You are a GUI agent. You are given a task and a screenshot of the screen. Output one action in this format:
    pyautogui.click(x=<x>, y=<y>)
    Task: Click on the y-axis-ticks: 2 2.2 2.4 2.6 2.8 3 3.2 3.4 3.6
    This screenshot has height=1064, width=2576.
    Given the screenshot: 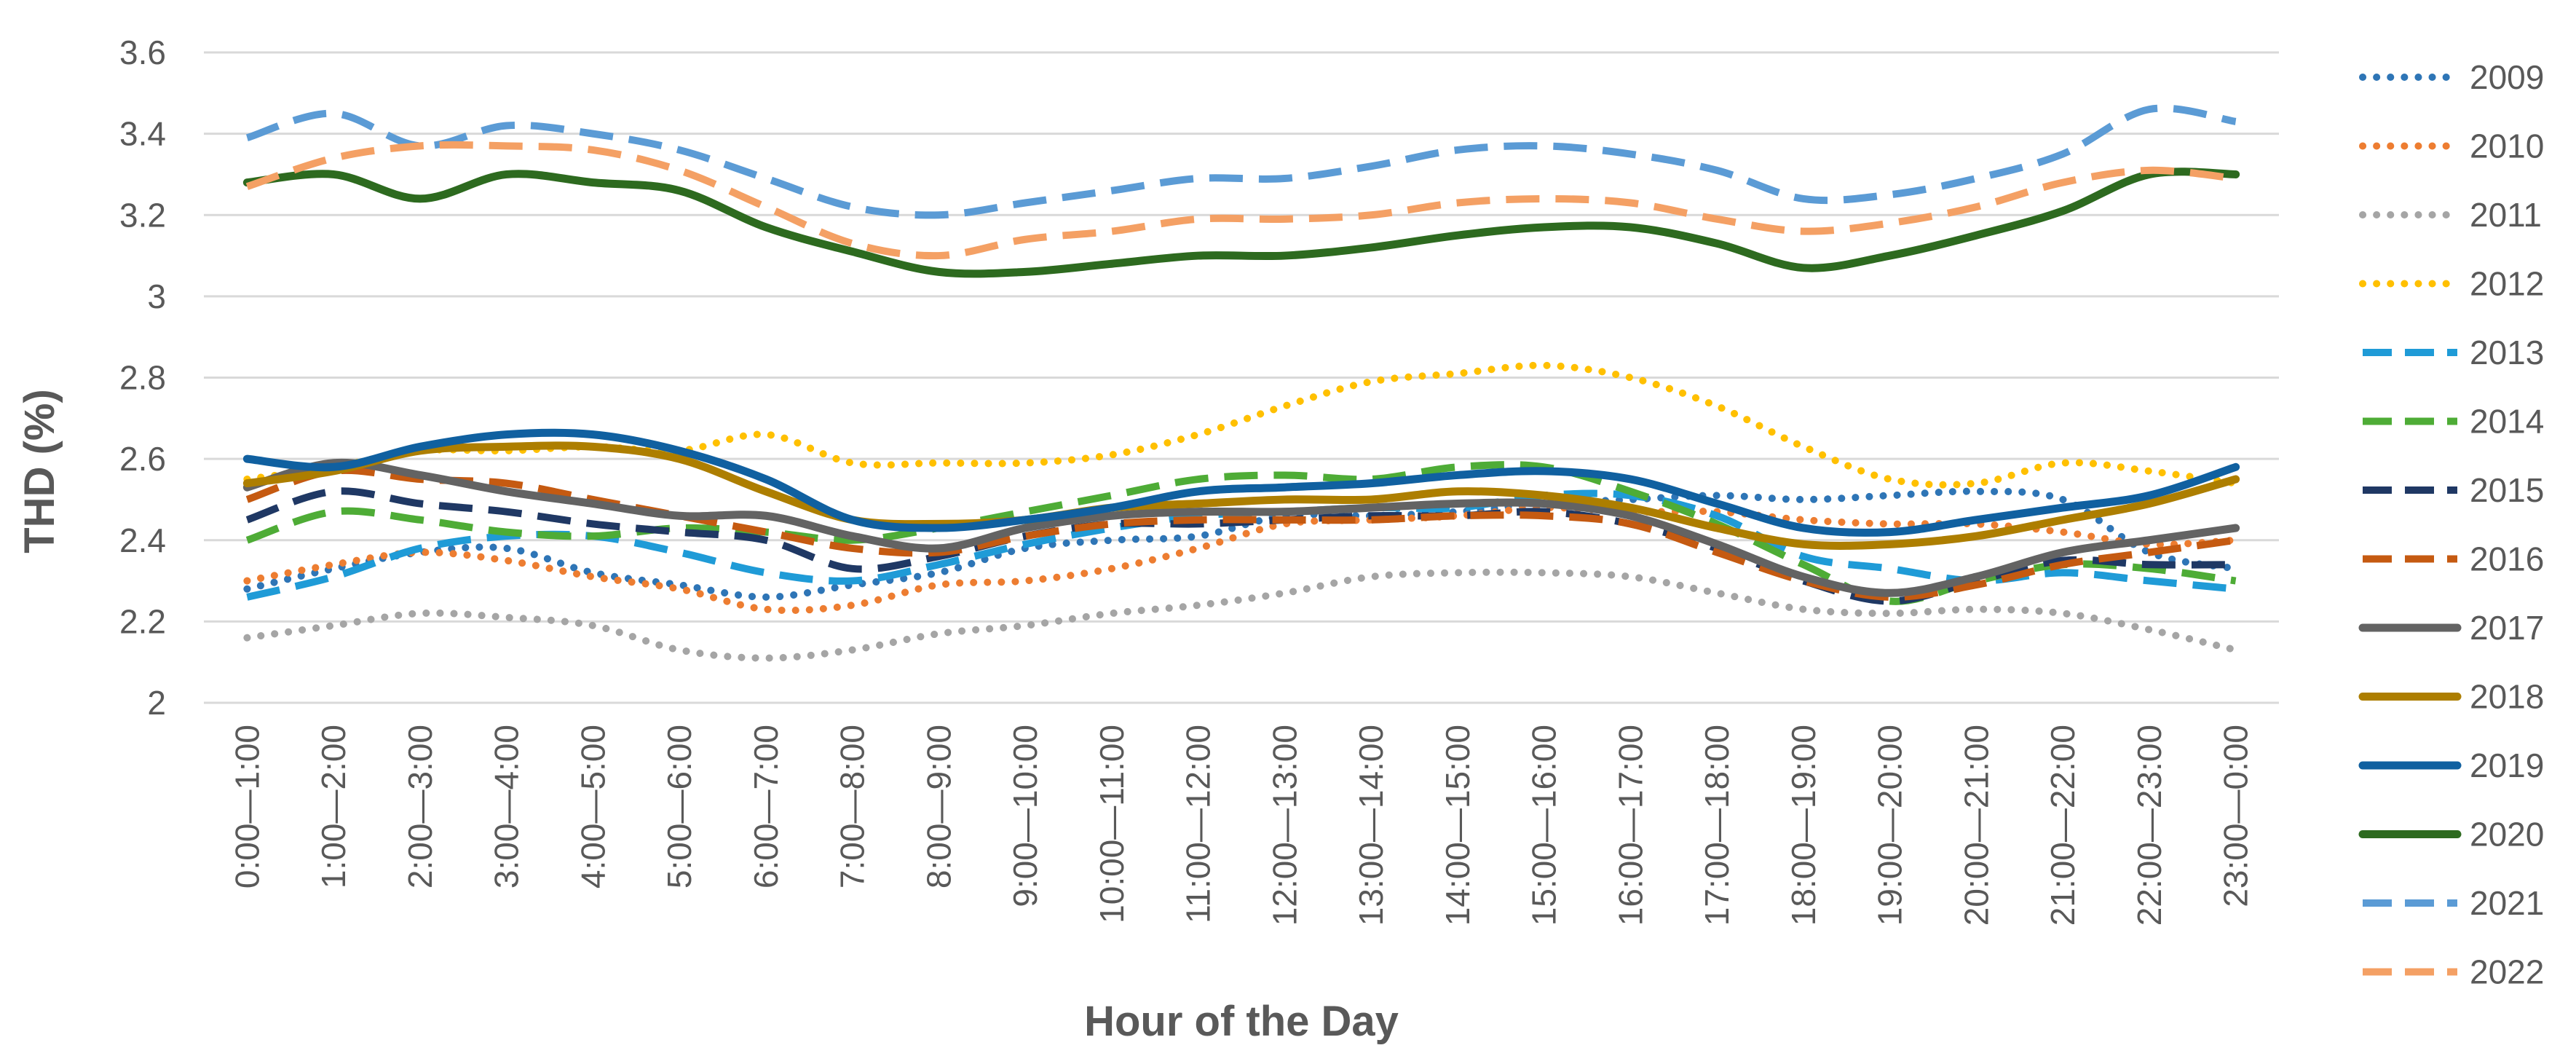 What is the action you would take?
    pyautogui.click(x=143, y=378)
    